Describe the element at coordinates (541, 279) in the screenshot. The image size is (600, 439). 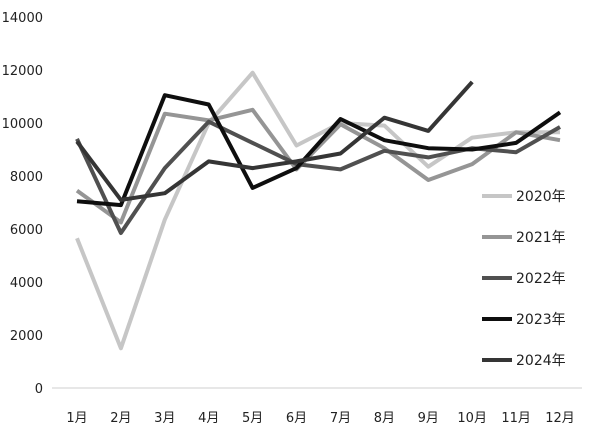
I see `legend-label-3: 2022年` at that location.